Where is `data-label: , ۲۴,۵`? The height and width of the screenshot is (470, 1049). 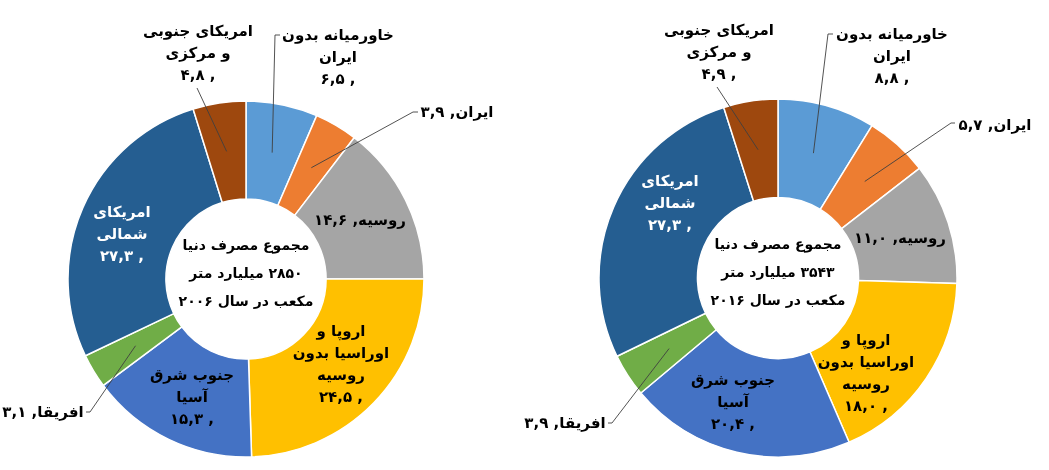 data-label: , ۲۴,۵ is located at coordinates (341, 397).